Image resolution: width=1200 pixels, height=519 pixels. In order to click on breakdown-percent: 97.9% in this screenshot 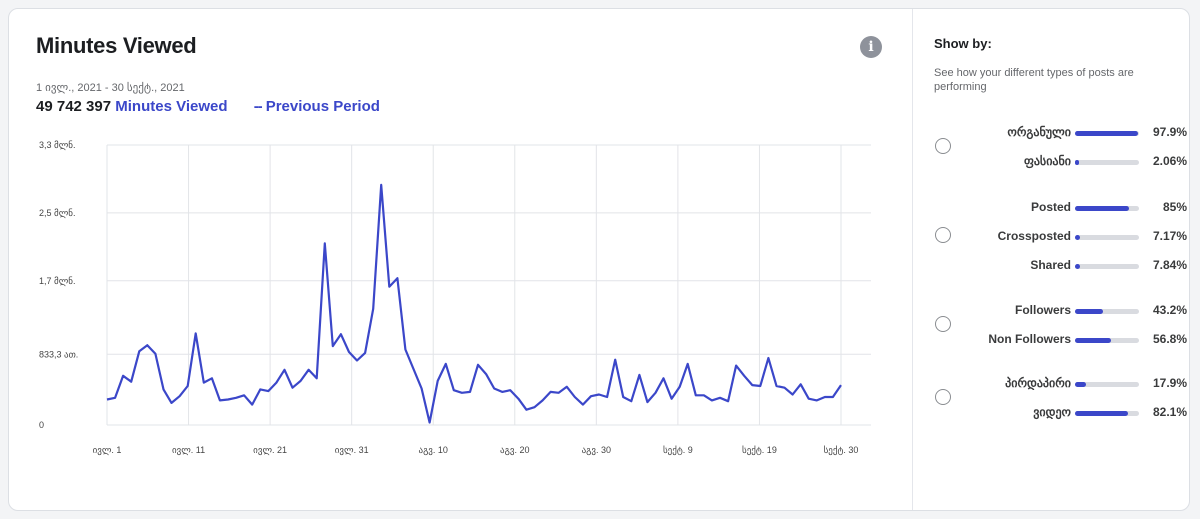, I will do `click(1169, 132)`.